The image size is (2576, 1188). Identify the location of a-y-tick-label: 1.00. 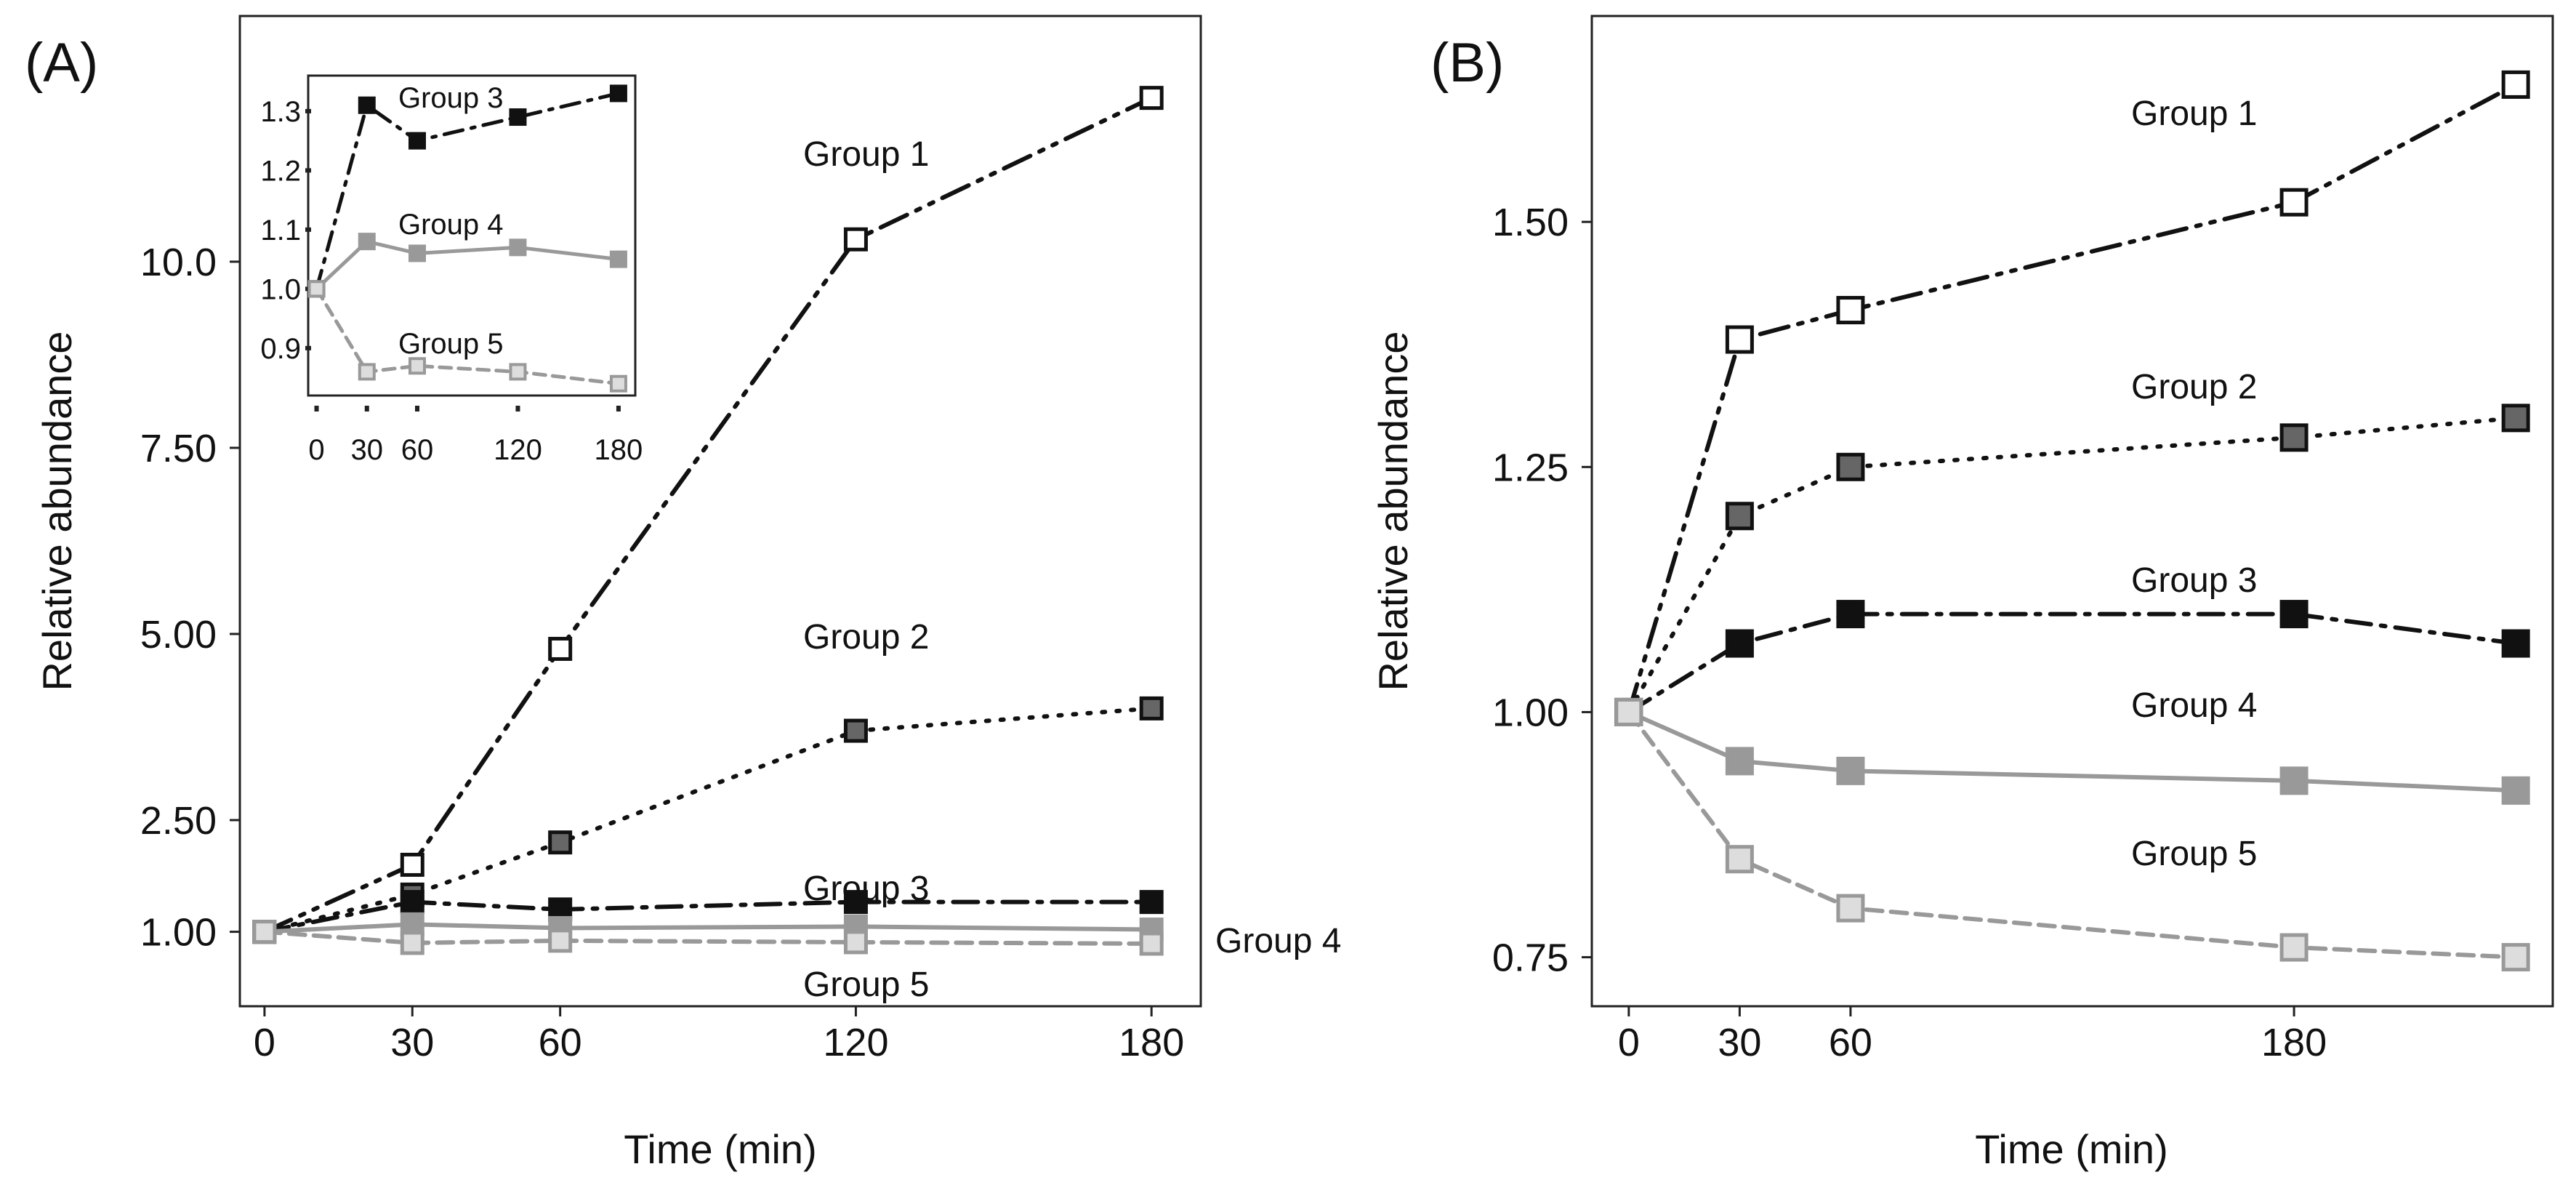
(178, 933).